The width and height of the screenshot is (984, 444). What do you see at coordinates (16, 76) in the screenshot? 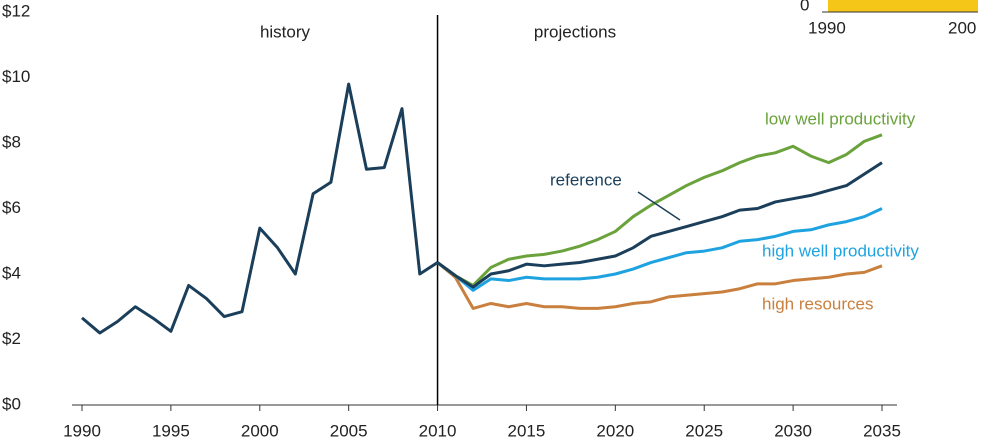
I see `y-tick-label: $10` at bounding box center [16, 76].